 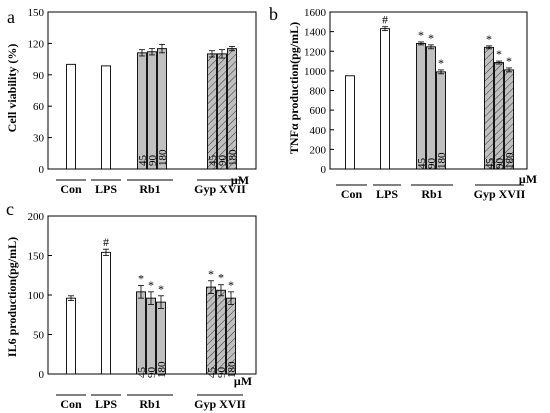 What do you see at coordinates (318, 92) in the screenshot?
I see `y-tick-label: 800` at bounding box center [318, 92].